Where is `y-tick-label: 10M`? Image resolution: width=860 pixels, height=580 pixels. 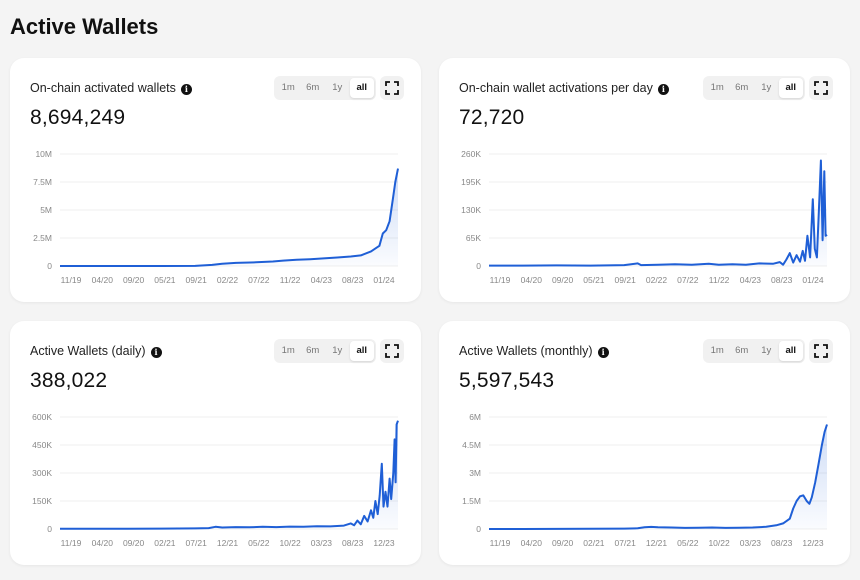 y-tick-label: 10M is located at coordinates (43, 154).